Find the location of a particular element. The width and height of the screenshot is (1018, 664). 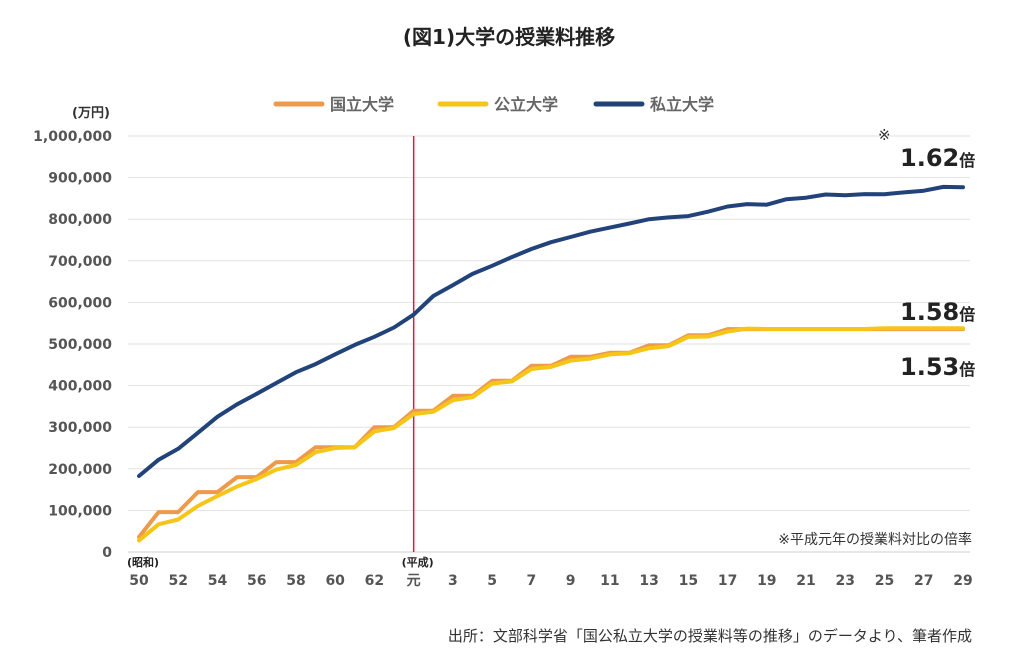

x-tick-label: 元 is located at coordinates (414, 581).